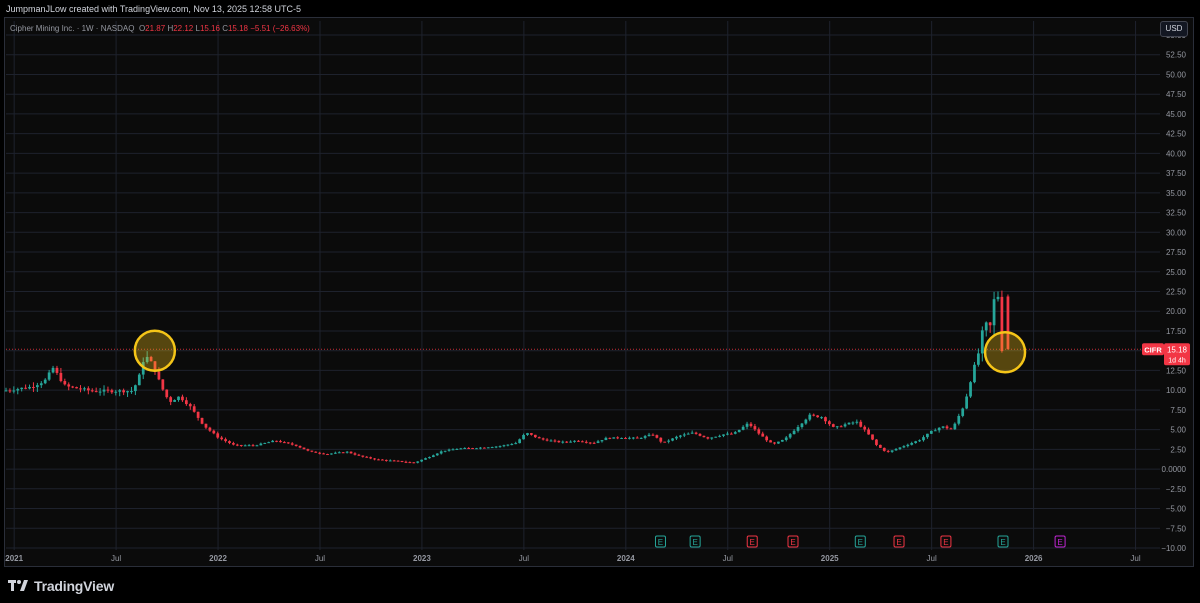 The height and width of the screenshot is (603, 1200). Describe the element at coordinates (155, 28) in the screenshot. I see `open-value: 21.87` at that location.